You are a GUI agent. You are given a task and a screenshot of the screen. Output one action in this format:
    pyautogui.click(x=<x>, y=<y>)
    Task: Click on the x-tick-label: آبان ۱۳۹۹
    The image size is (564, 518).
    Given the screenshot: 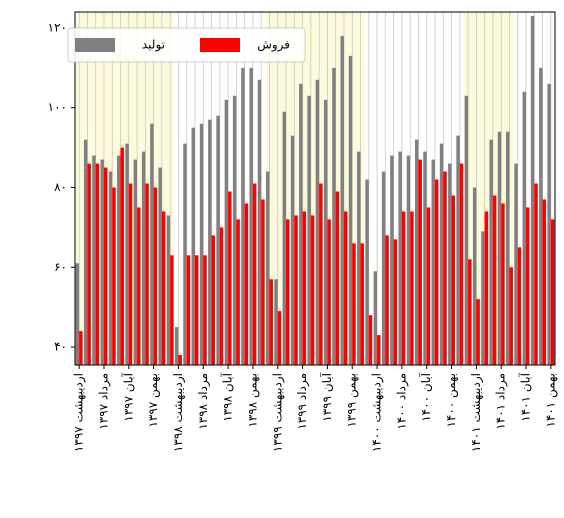 What is the action you would take?
    pyautogui.click(x=326, y=396)
    